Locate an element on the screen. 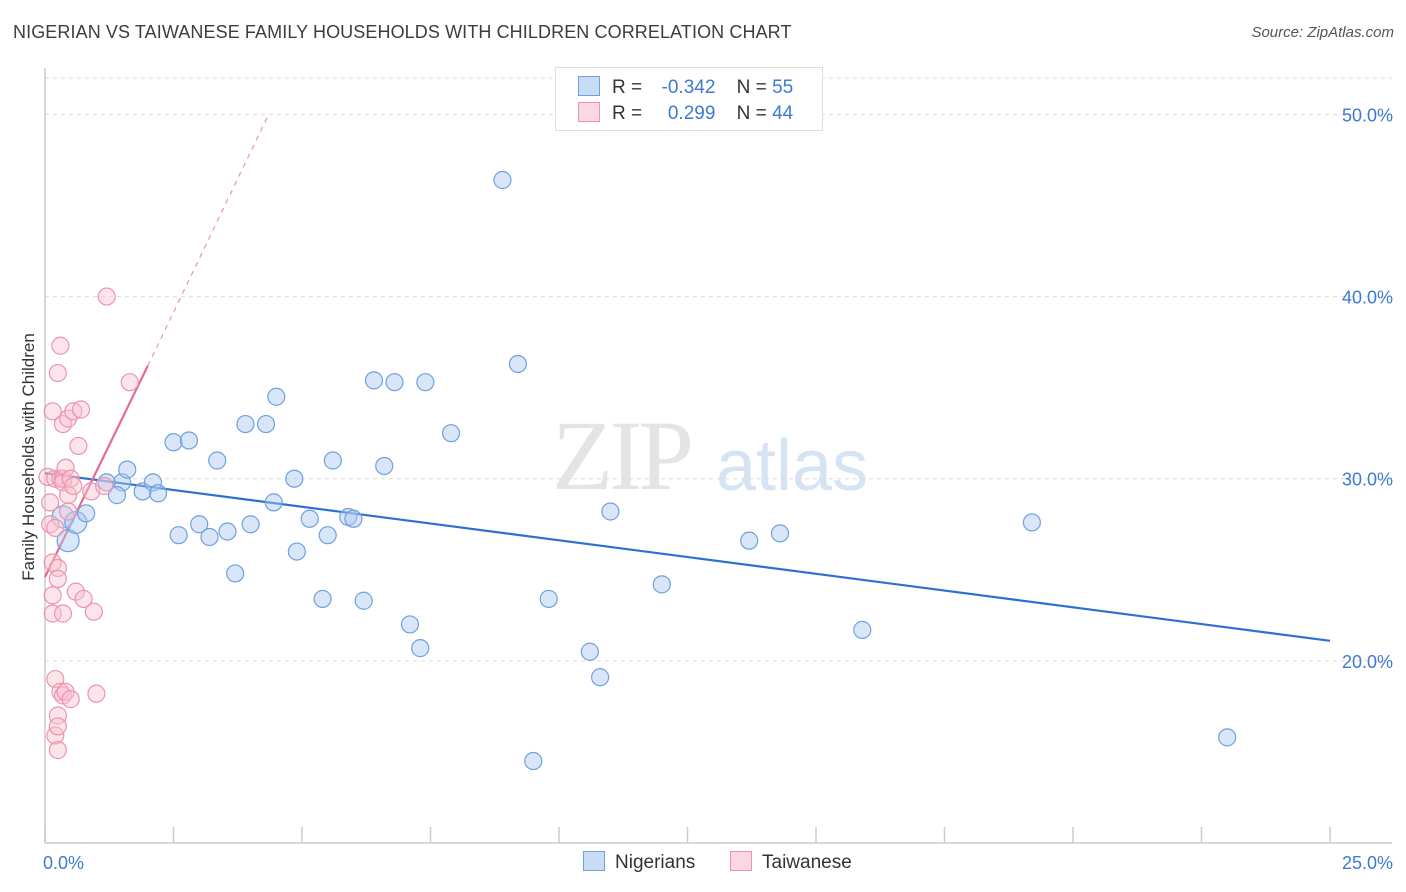 The height and width of the screenshot is (892, 1406). bottom-legend-swatch-nigerians is located at coordinates (594, 861).